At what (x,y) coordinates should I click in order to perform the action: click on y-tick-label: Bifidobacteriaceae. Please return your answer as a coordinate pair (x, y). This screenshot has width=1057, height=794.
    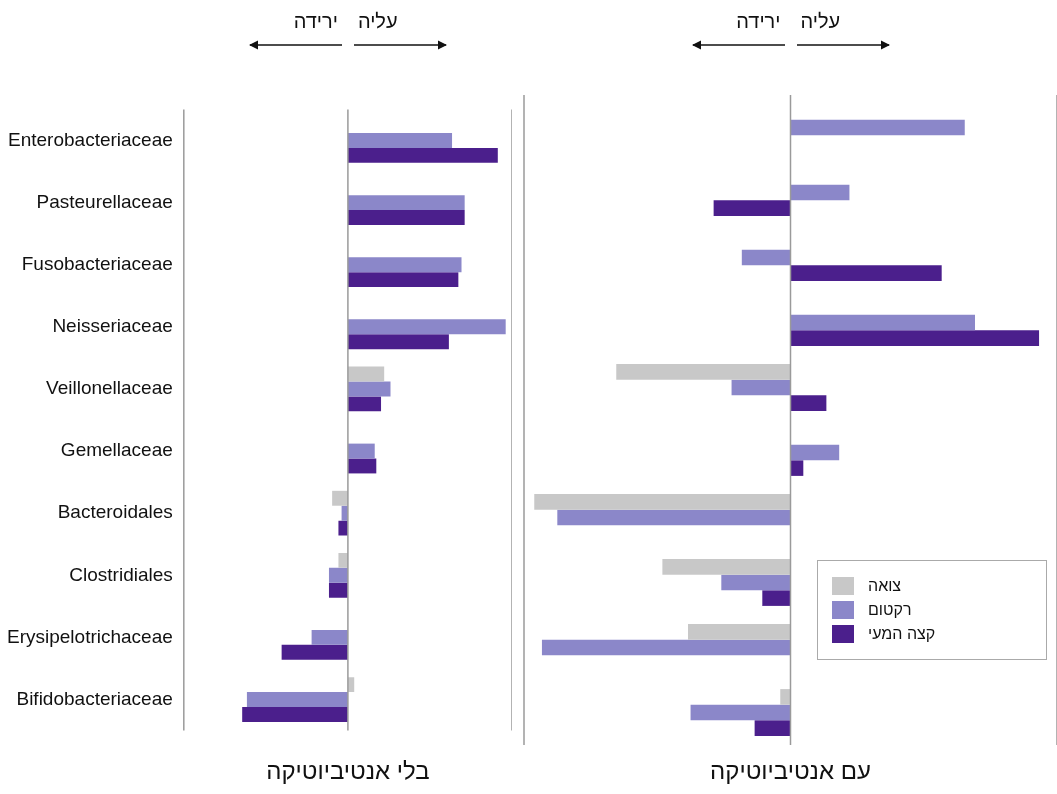
    Looking at the image, I should click on (94, 698).